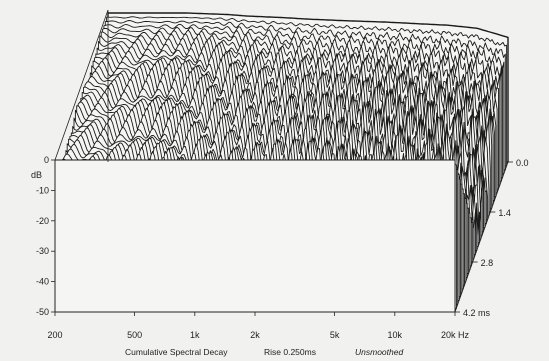 The height and width of the screenshot is (361, 549). What do you see at coordinates (42, 282) in the screenshot?
I see `y-tick-label: -40` at bounding box center [42, 282].